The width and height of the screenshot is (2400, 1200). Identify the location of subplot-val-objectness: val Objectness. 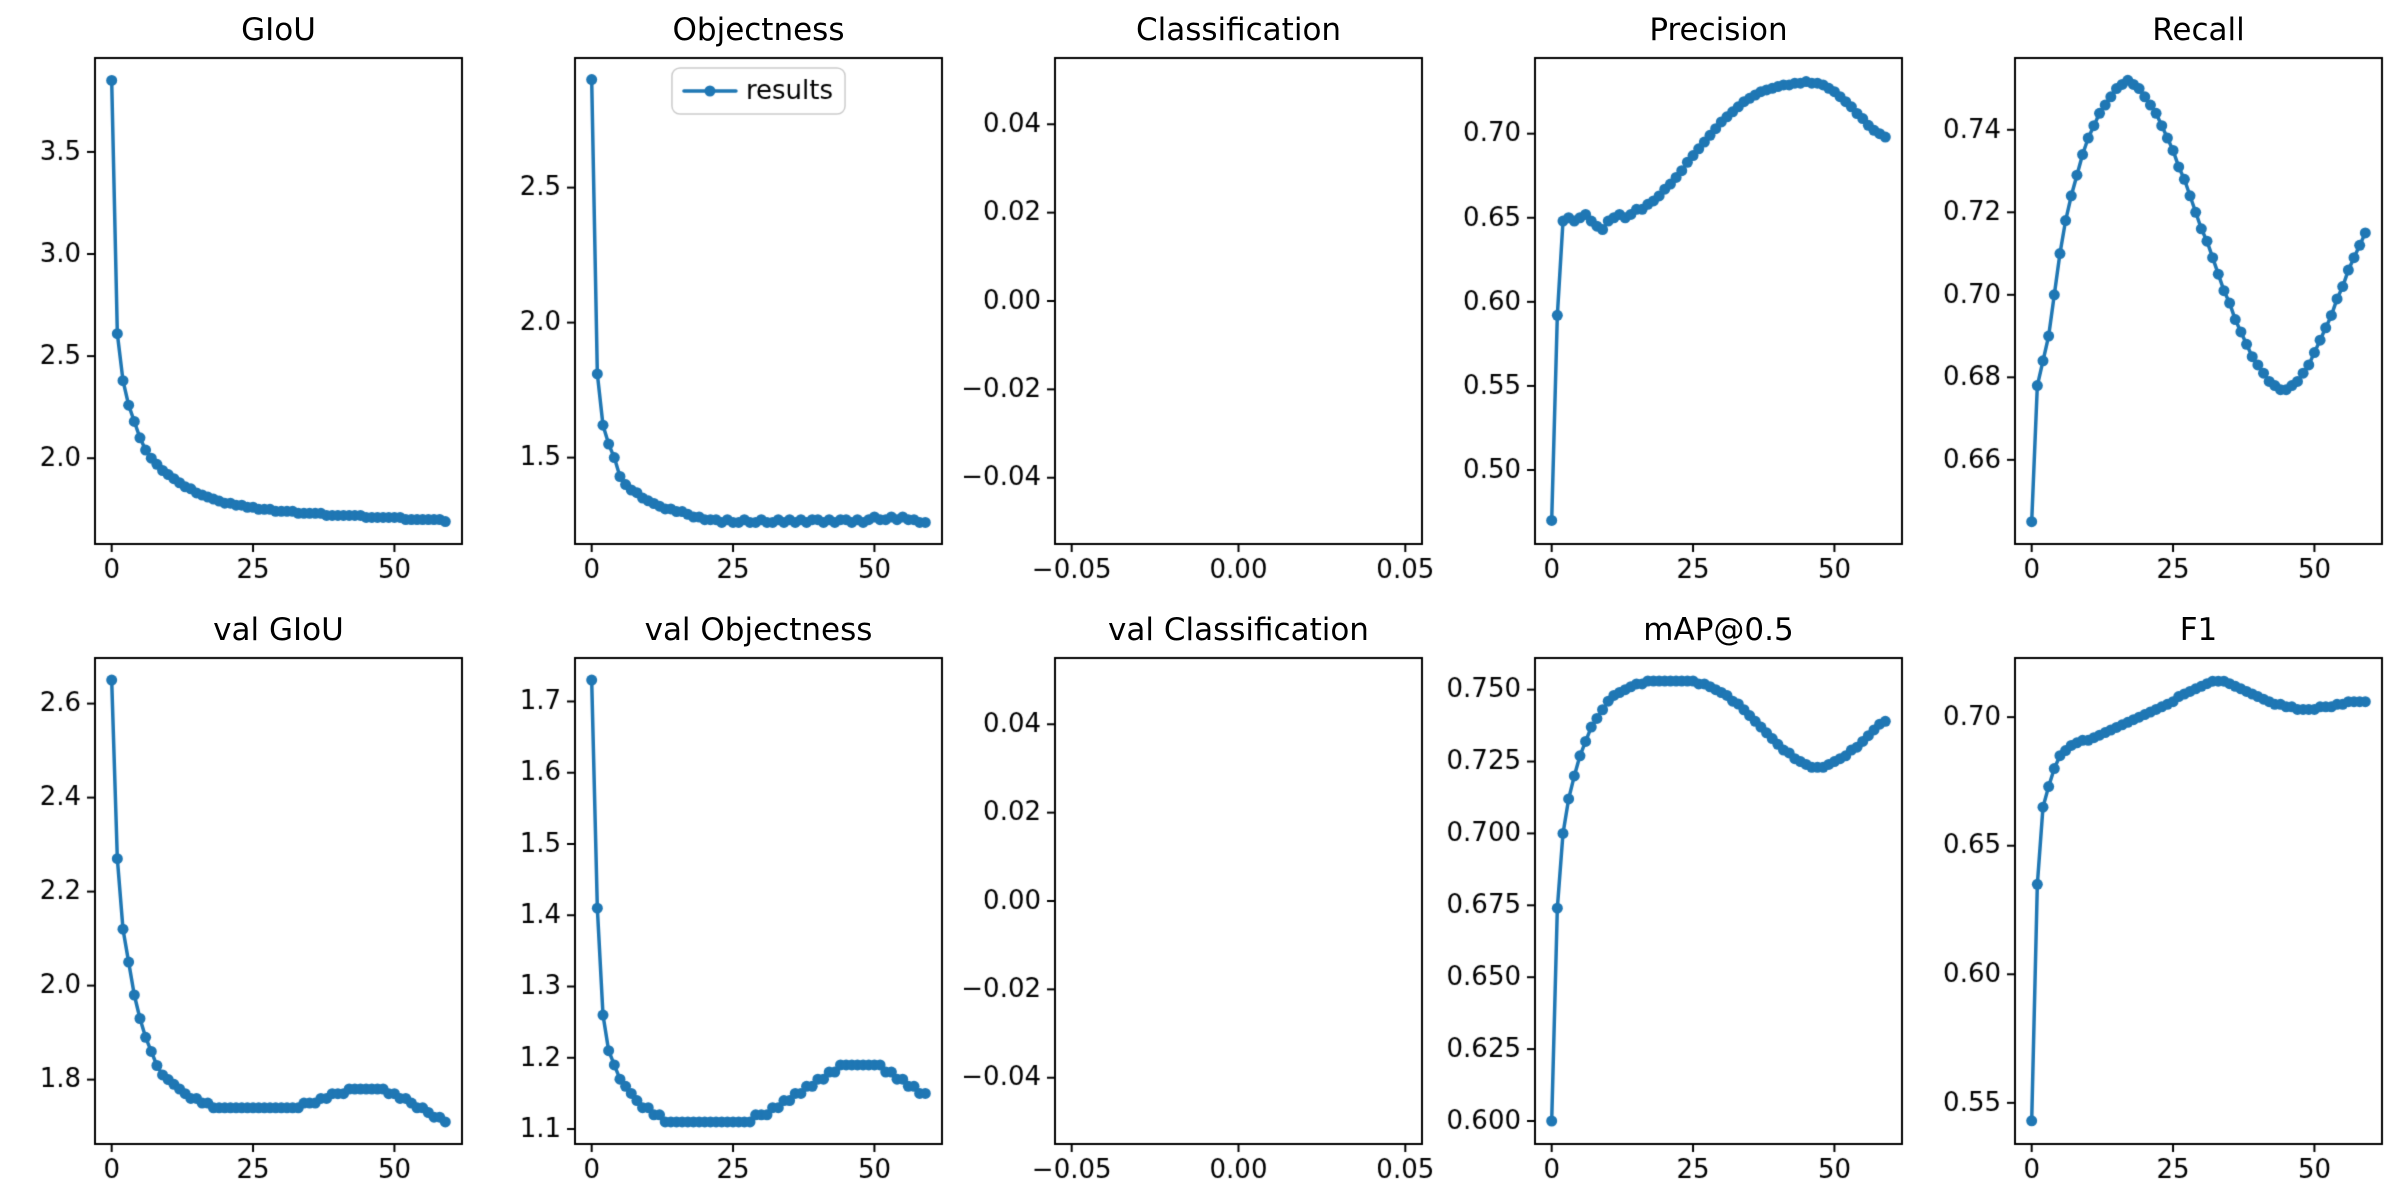
(720, 900).